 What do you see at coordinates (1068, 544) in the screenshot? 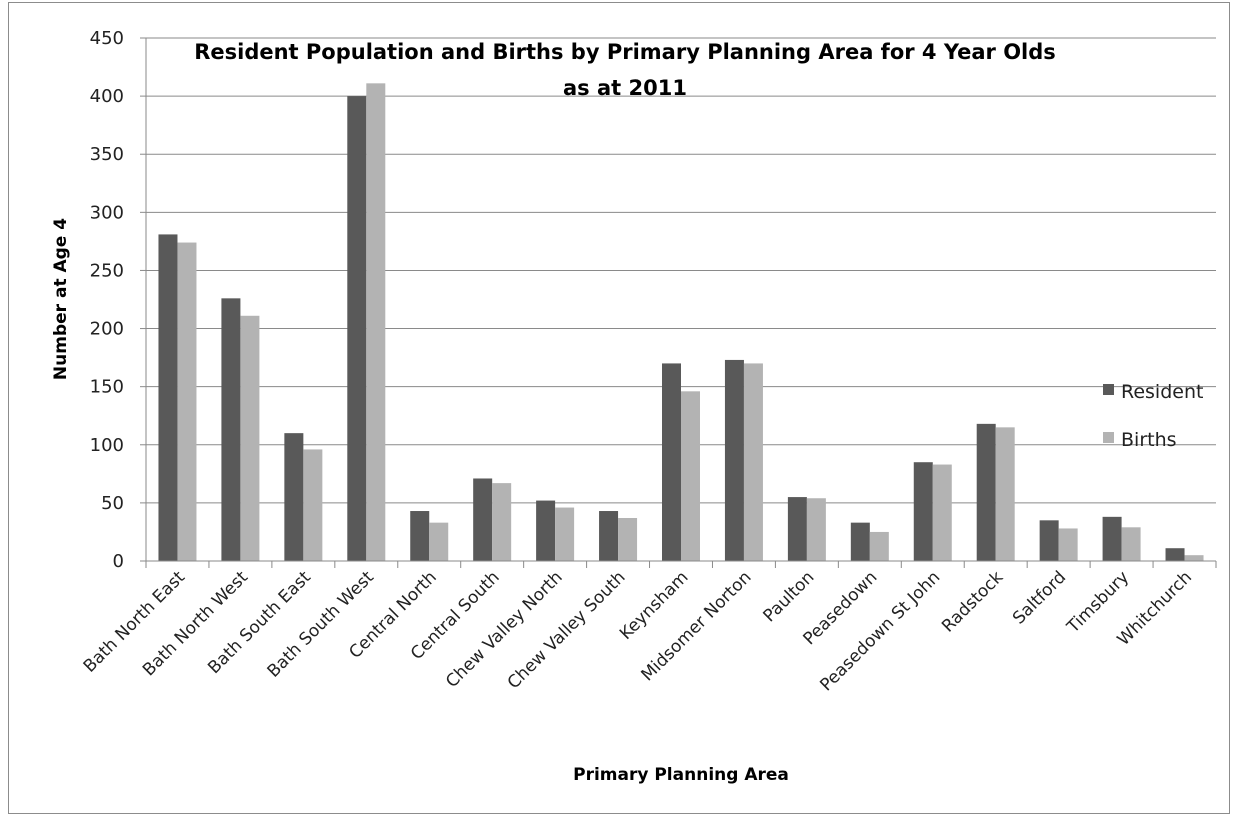
I see `bar-births-saltford` at bounding box center [1068, 544].